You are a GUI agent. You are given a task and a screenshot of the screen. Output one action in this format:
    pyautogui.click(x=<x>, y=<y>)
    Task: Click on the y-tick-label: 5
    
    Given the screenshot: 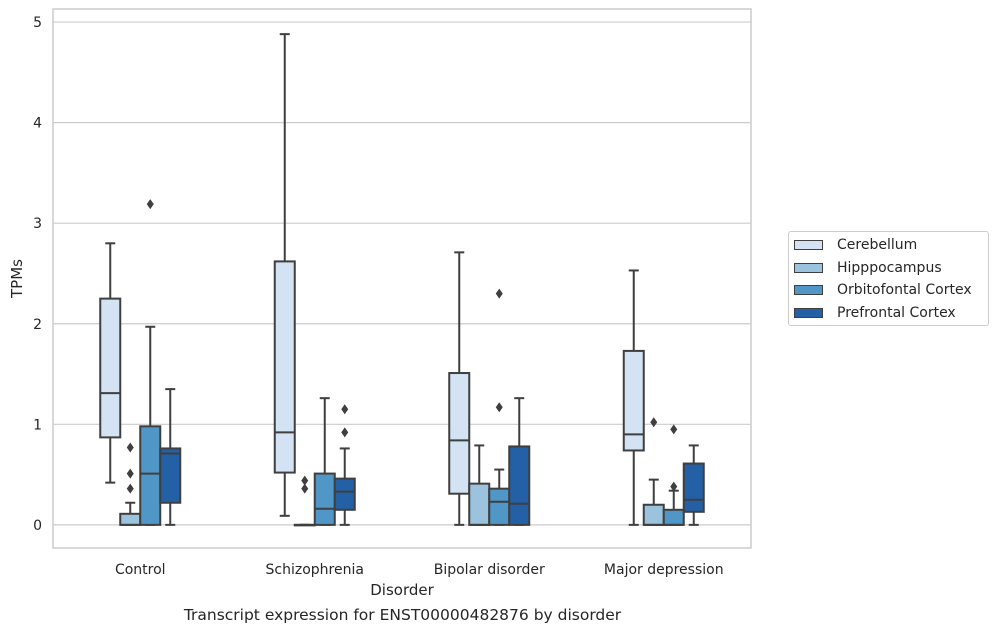 What is the action you would take?
    pyautogui.click(x=37, y=23)
    